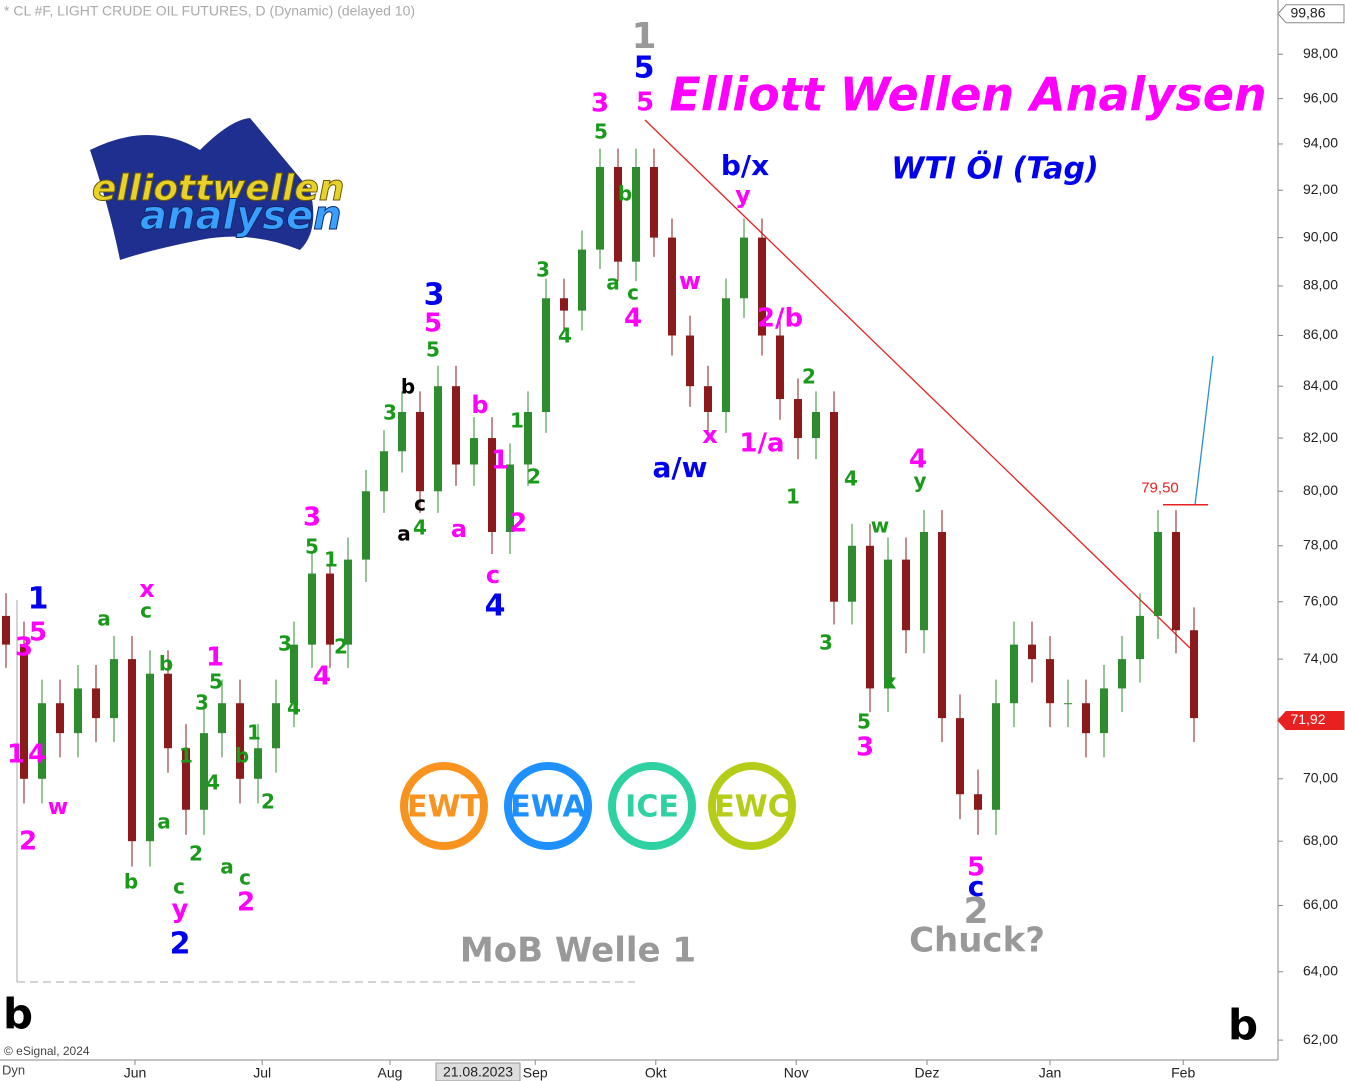  Describe the element at coordinates (1320, 777) in the screenshot. I see `y-tick-label: 70,00` at that location.